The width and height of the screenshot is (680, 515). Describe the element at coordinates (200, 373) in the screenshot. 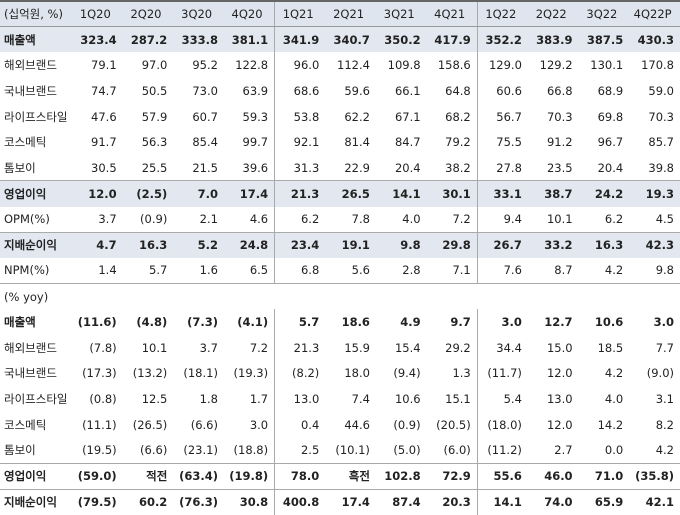

I see `value-cell: (18.1)` at that location.